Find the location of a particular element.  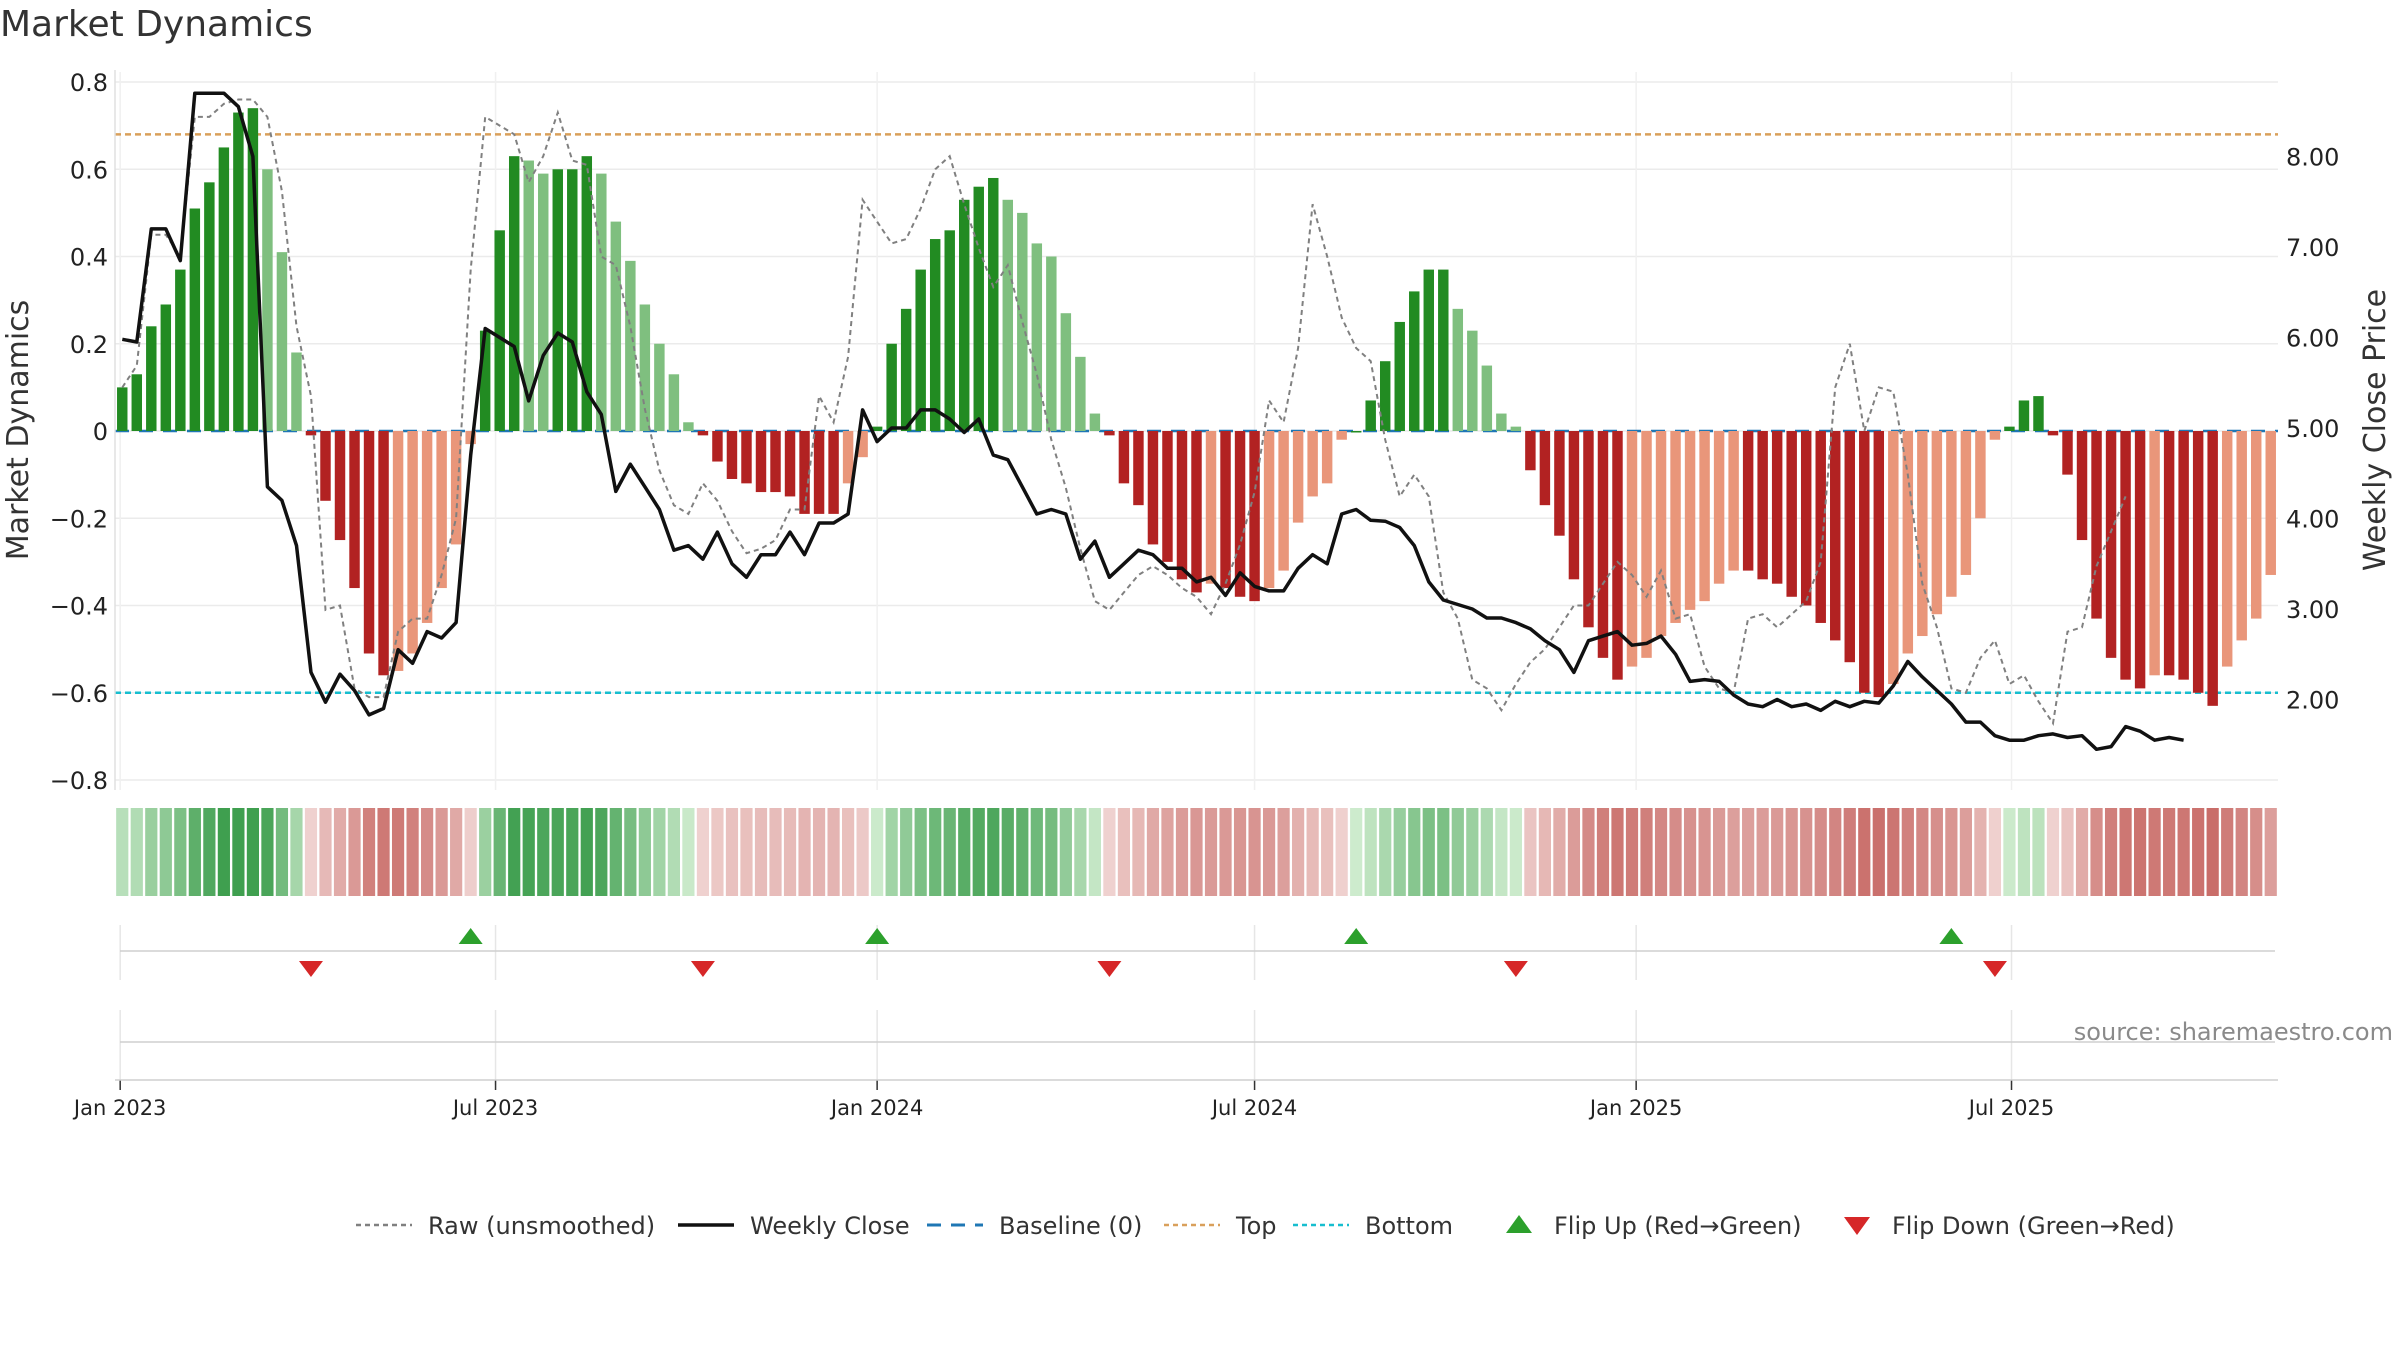

regime-strip is located at coordinates (1196, 852).